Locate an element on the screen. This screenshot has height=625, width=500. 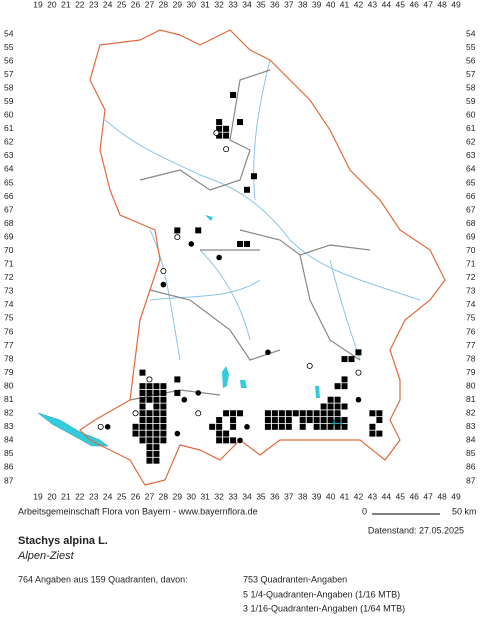
column-label: 34 is located at coordinates (247, 4).